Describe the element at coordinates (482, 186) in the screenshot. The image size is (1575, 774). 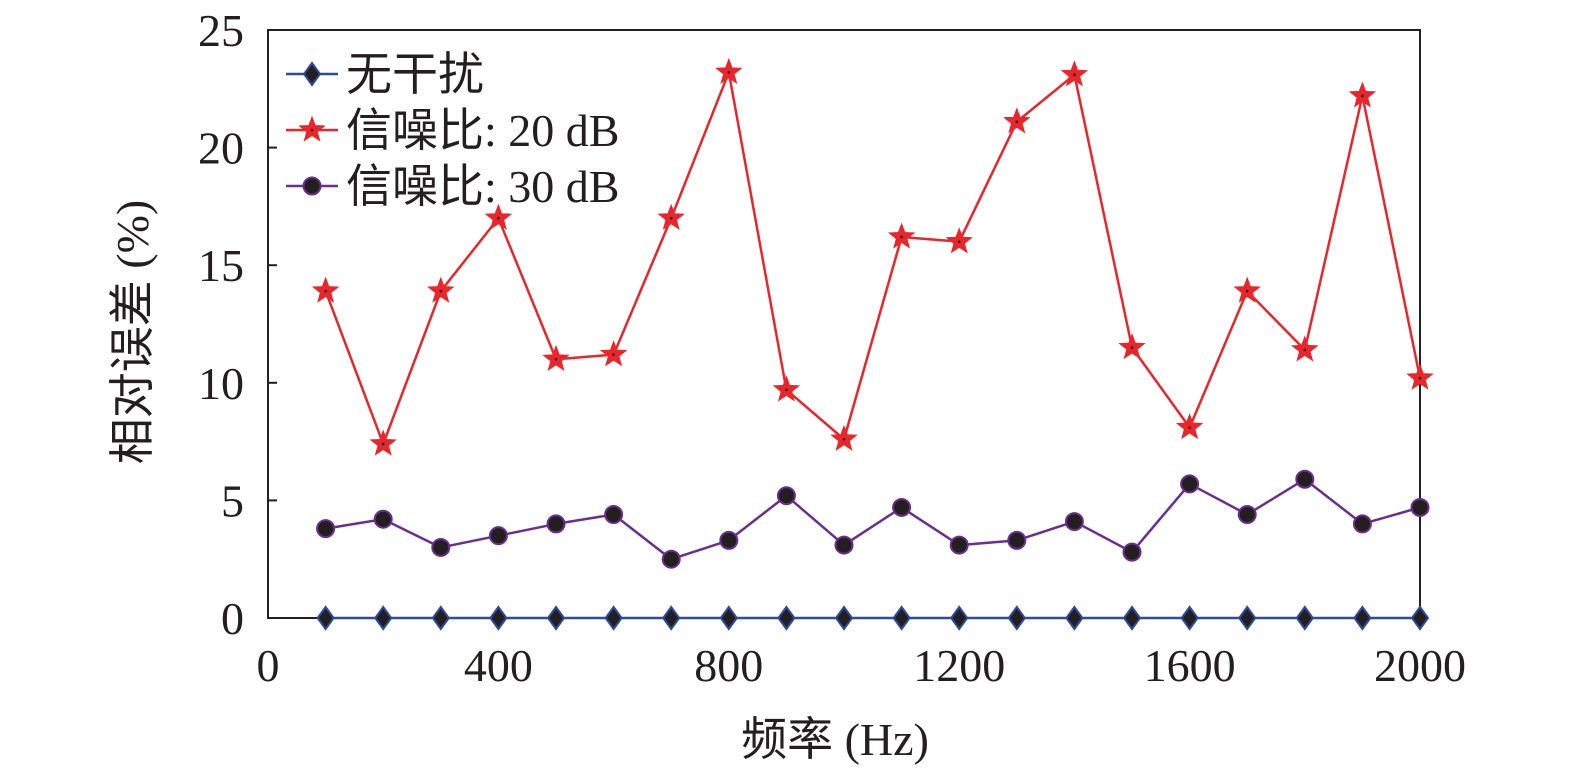
I see `legend-label: 信噪比: 30 dB` at that location.